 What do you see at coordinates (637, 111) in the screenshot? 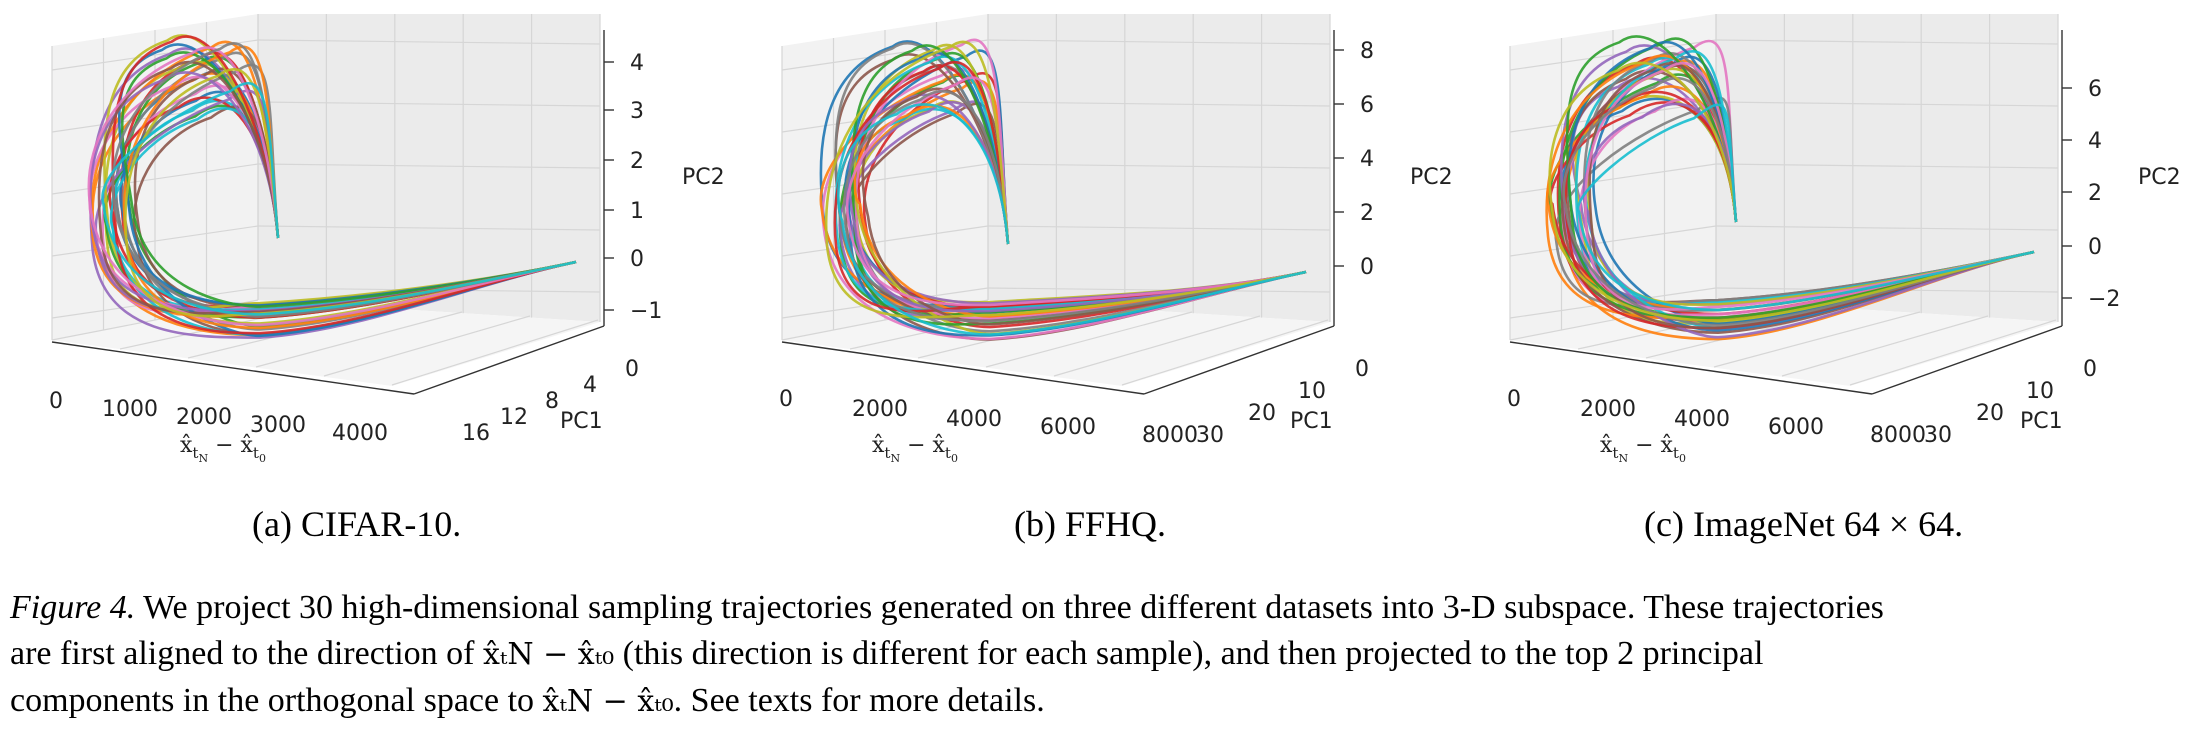
I see `z-tick-label: 3` at bounding box center [637, 111].